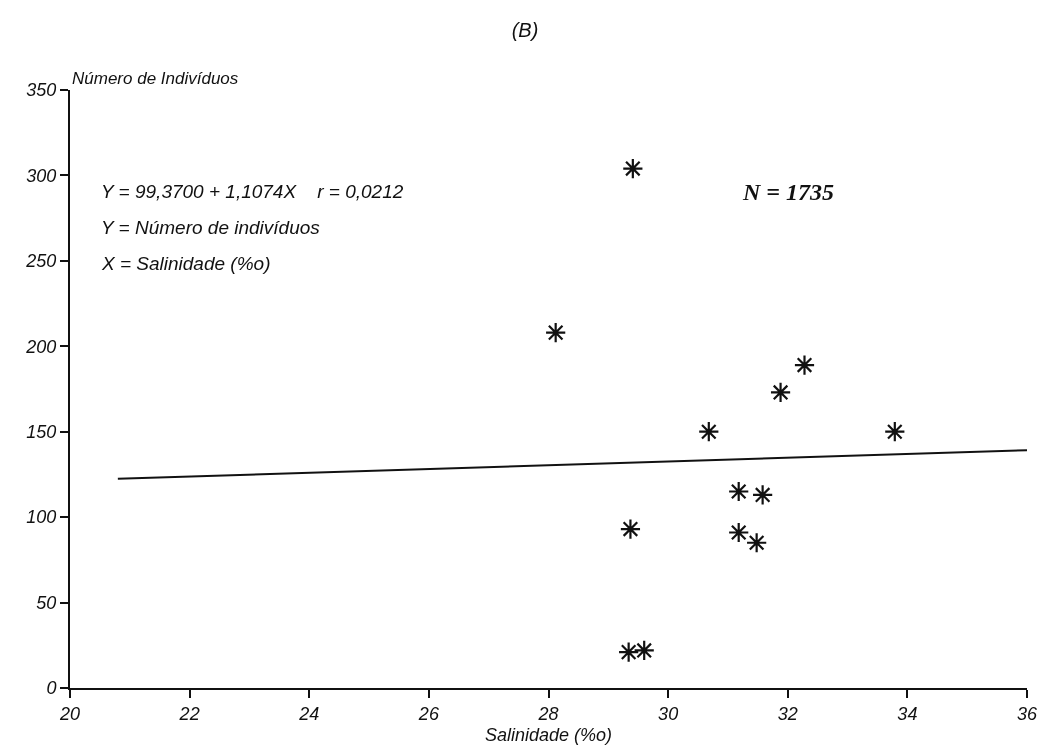  Describe the element at coordinates (46, 602) in the screenshot. I see `y-tick-label: 50` at that location.